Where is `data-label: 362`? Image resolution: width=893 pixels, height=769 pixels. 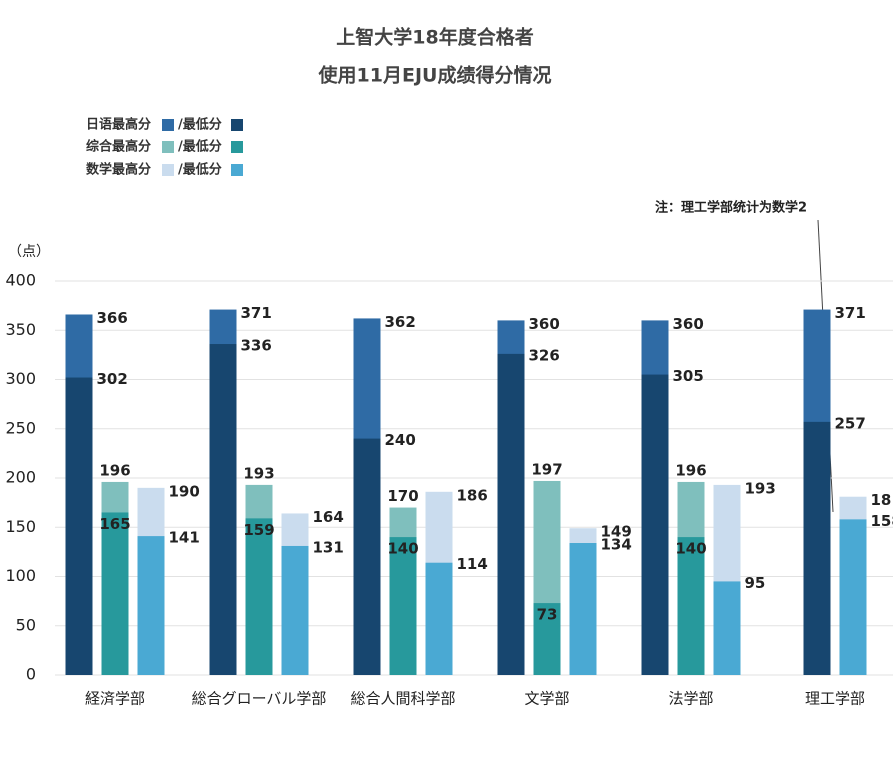
data-label: 362 is located at coordinates (400, 322).